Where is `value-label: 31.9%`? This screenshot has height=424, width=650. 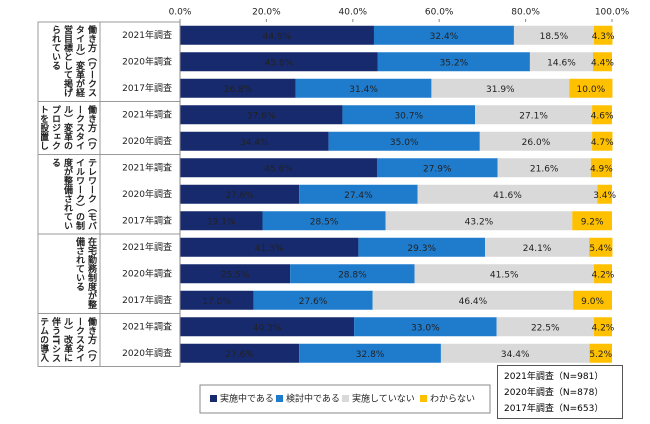
value-label: 31.9% is located at coordinates (500, 90).